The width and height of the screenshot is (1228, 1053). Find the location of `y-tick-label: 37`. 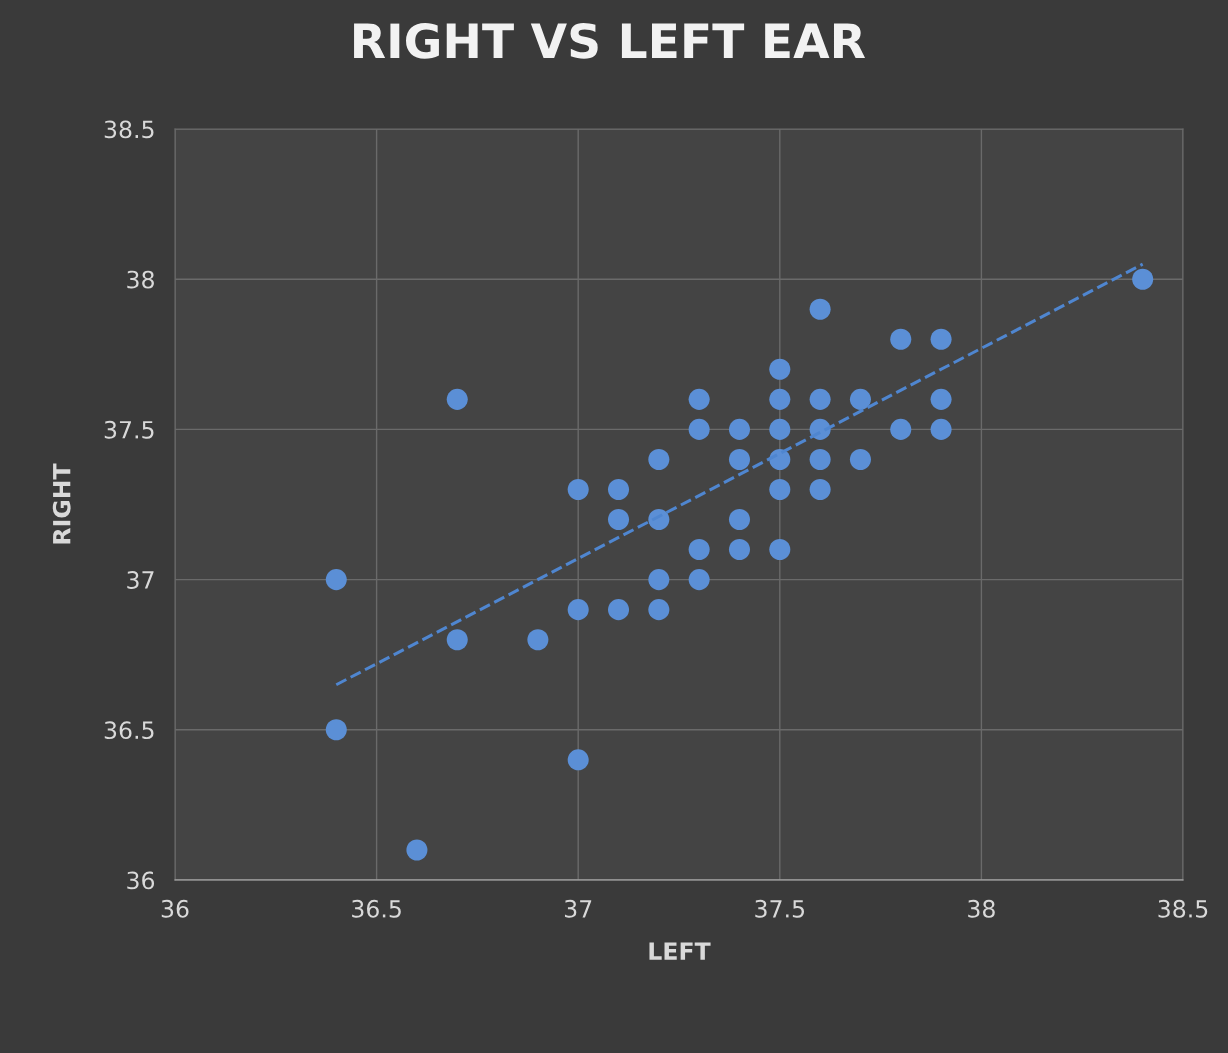

y-tick-label: 37 is located at coordinates (140, 580).